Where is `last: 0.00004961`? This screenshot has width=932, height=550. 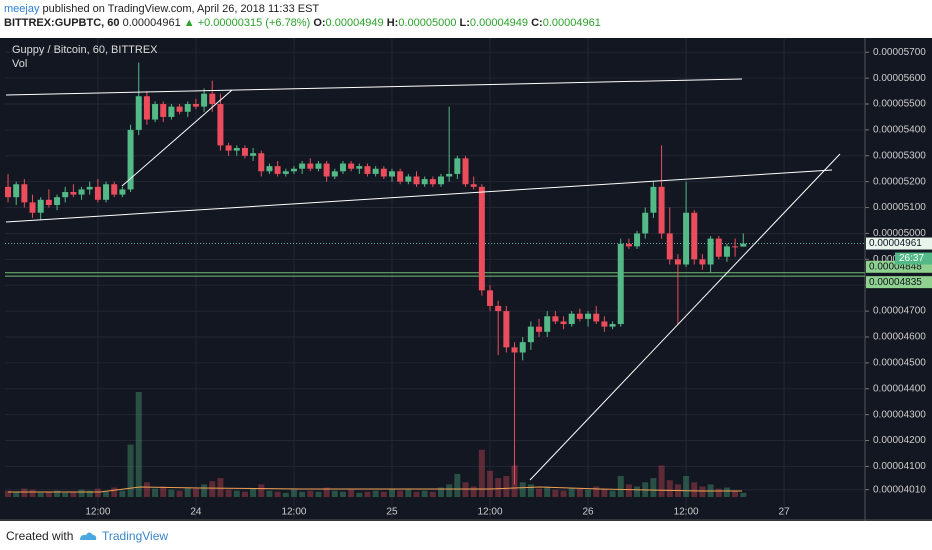 last: 0.00004961 is located at coordinates (151, 23).